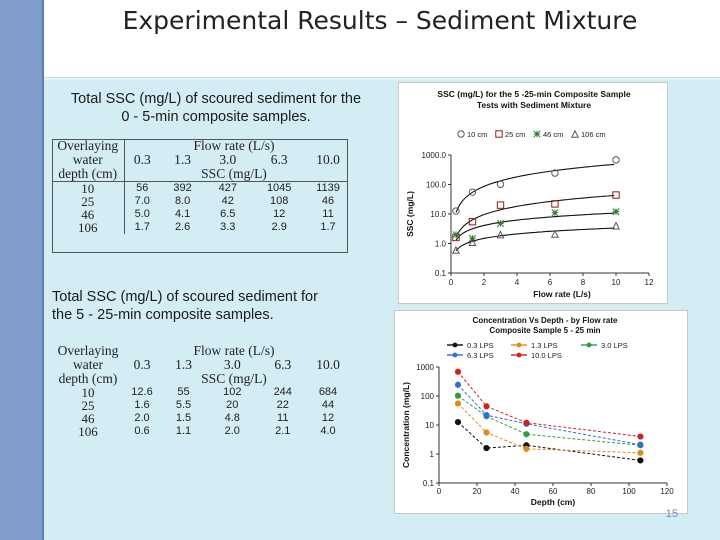  I want to click on table2-cell: 5.5, so click(183, 405).